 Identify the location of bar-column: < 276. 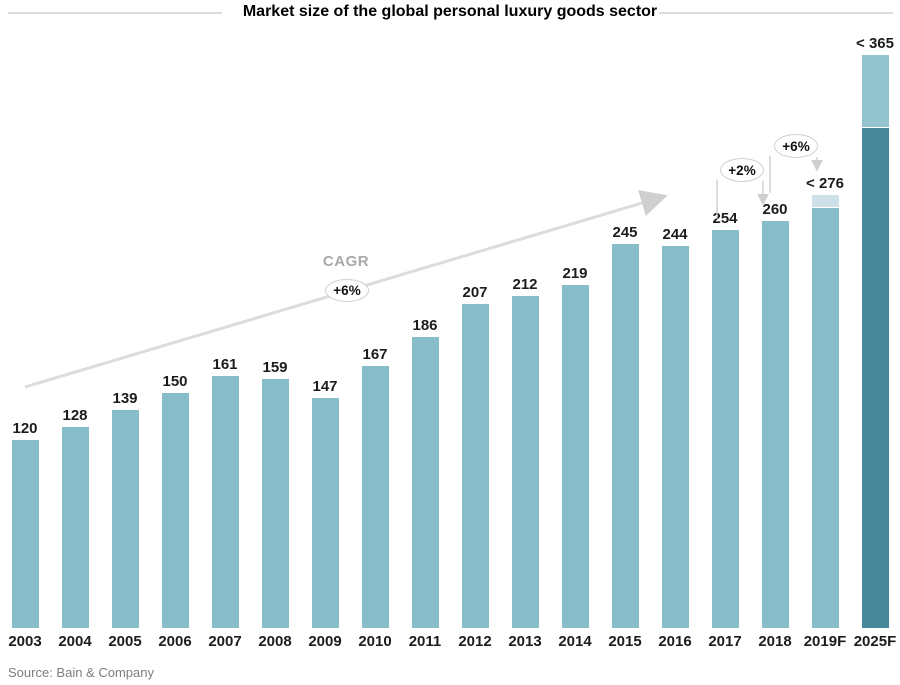
(825, 314).